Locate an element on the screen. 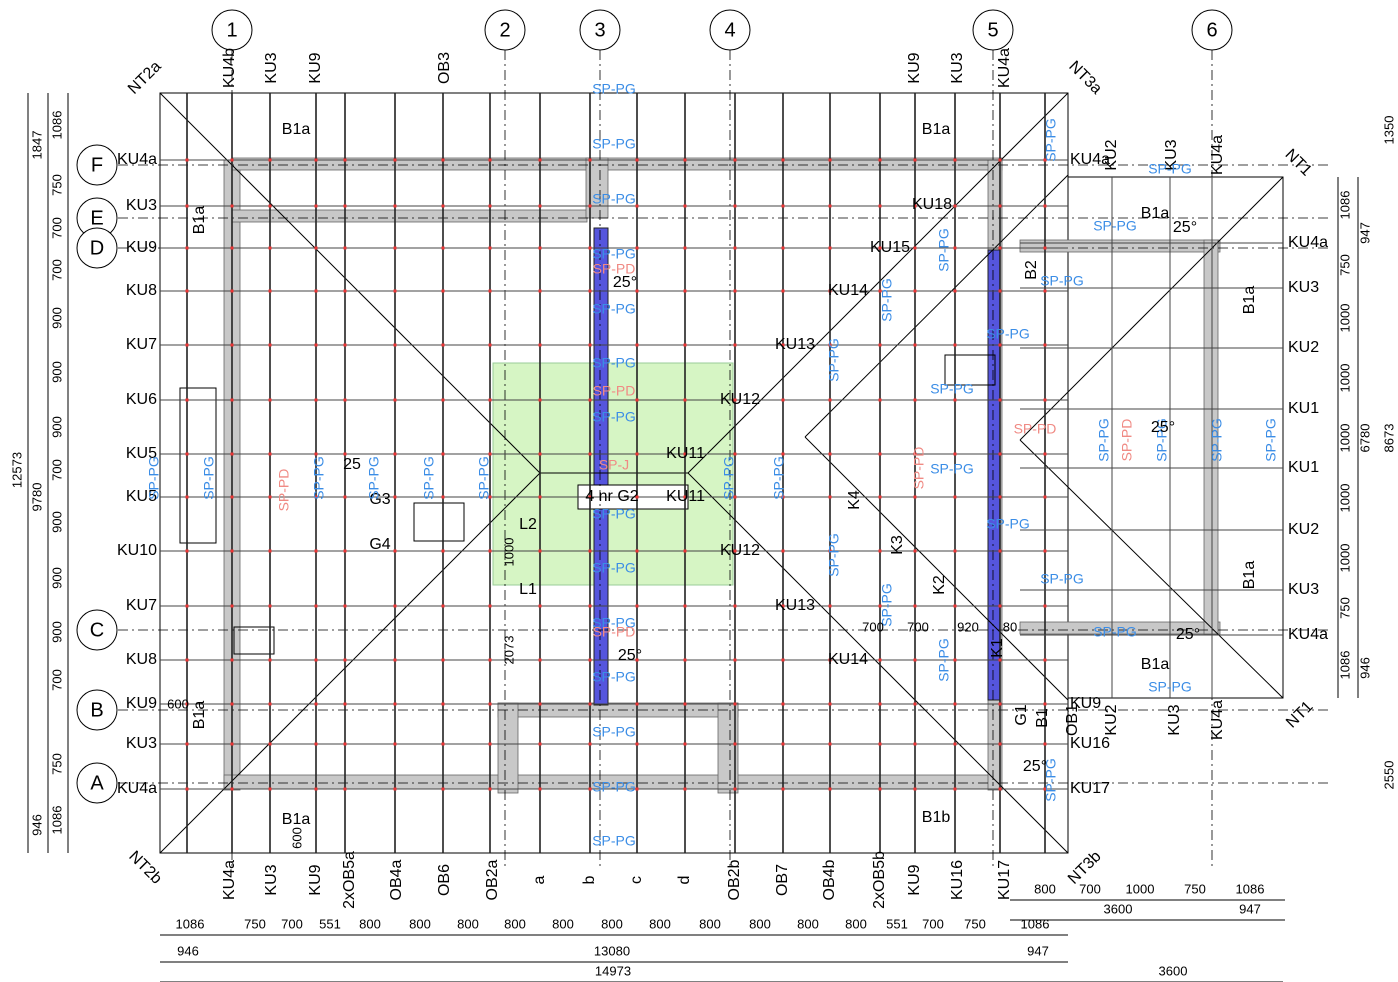 This screenshot has width=1398, height=982. right-label: KU12 is located at coordinates (740, 399).